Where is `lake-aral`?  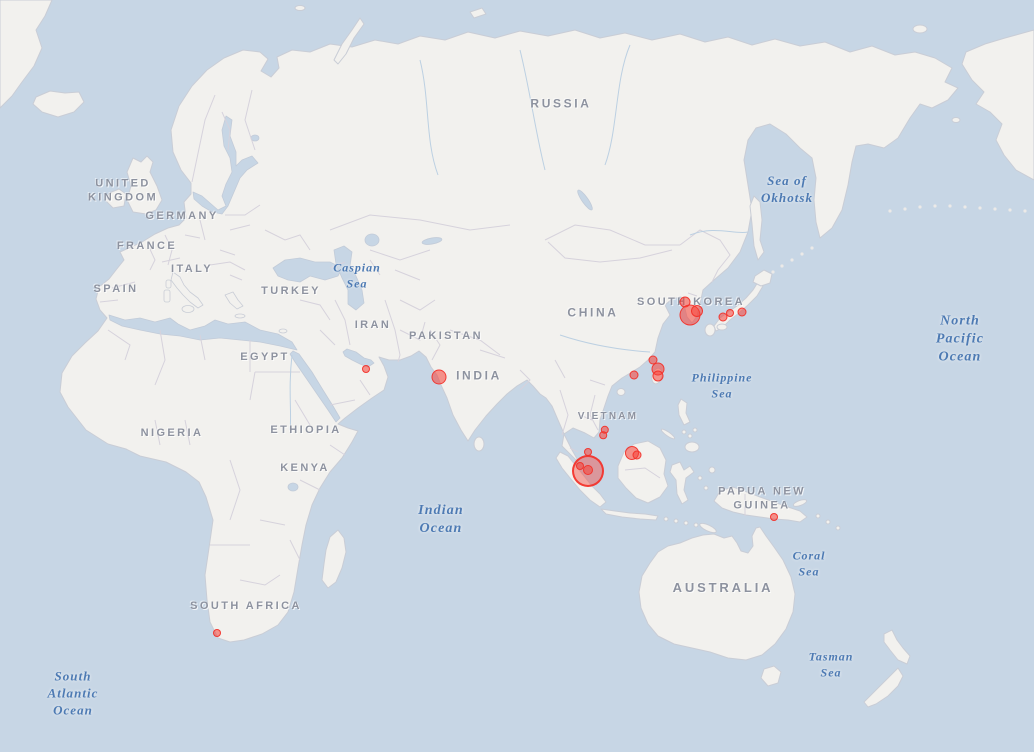
lake-aral is located at coordinates (372, 240).